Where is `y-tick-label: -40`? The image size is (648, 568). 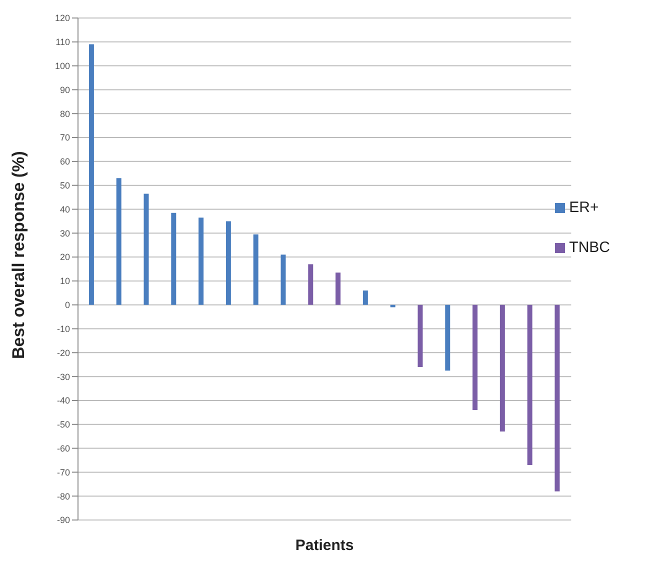 y-tick-label: -40 is located at coordinates (63, 401).